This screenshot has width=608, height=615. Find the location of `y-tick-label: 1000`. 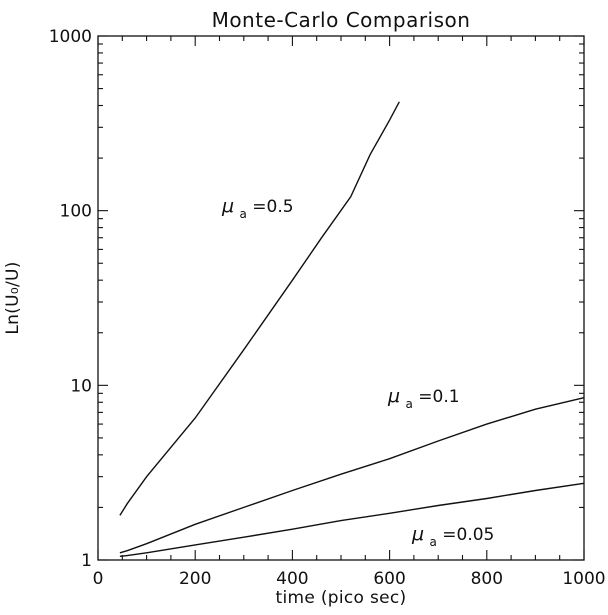

y-tick-label: 1000 is located at coordinates (70, 37).